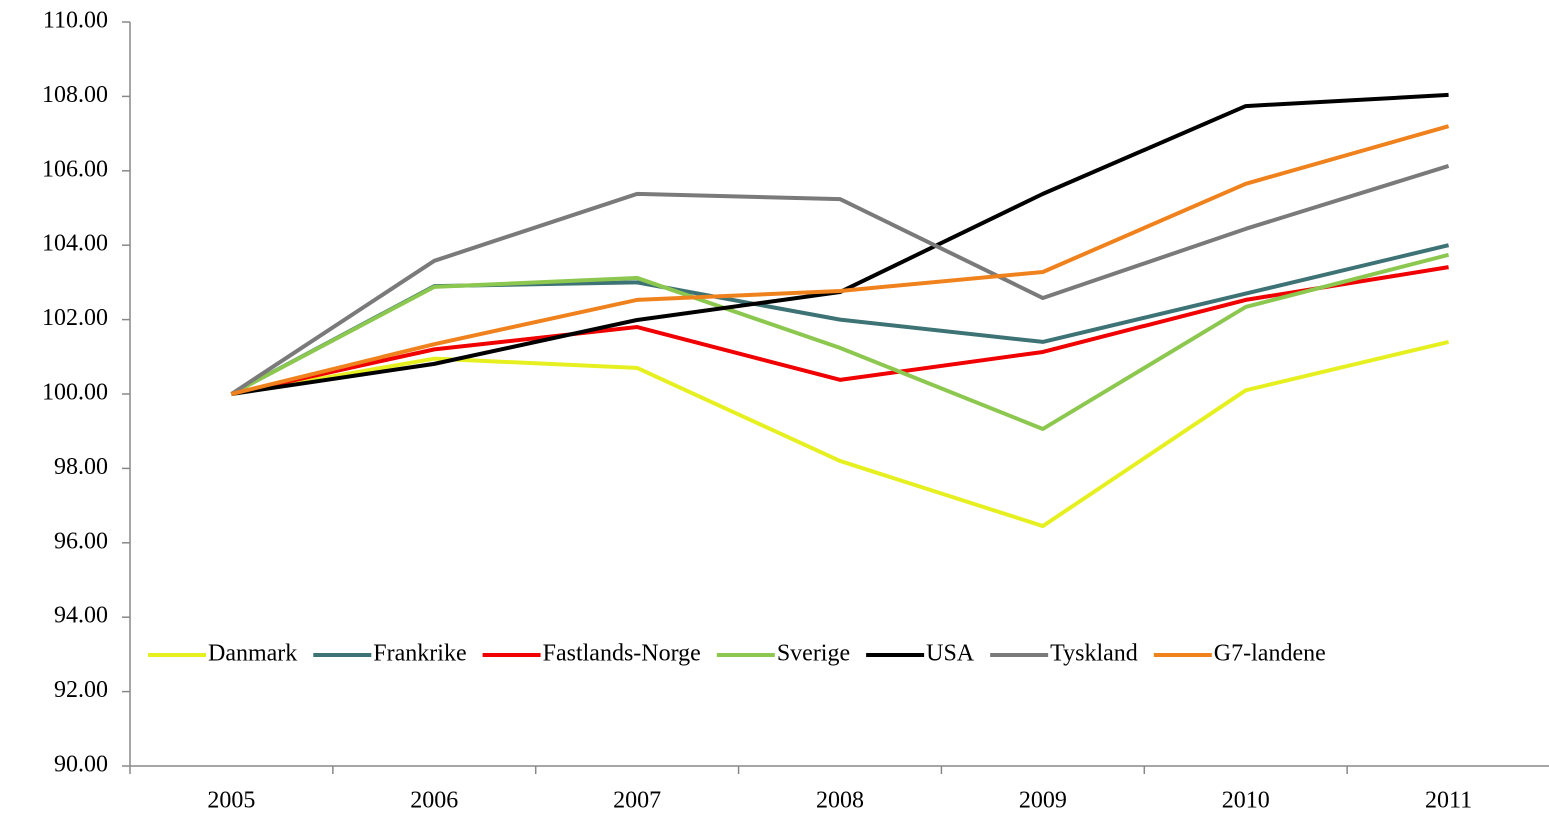 This screenshot has width=1549, height=815. Describe the element at coordinates (1448, 801) in the screenshot. I see `x-tick-label: 2011` at that location.